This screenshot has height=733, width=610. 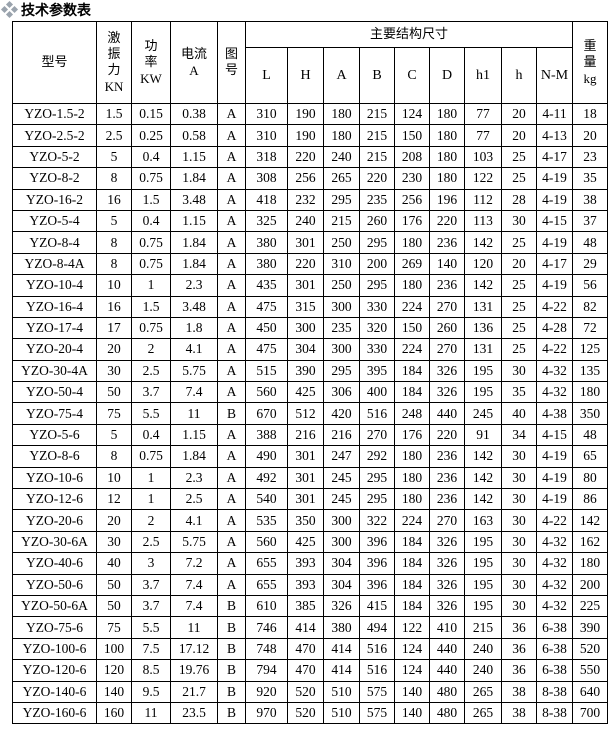 I want to click on cell-force: 8, so click(x=114, y=178).